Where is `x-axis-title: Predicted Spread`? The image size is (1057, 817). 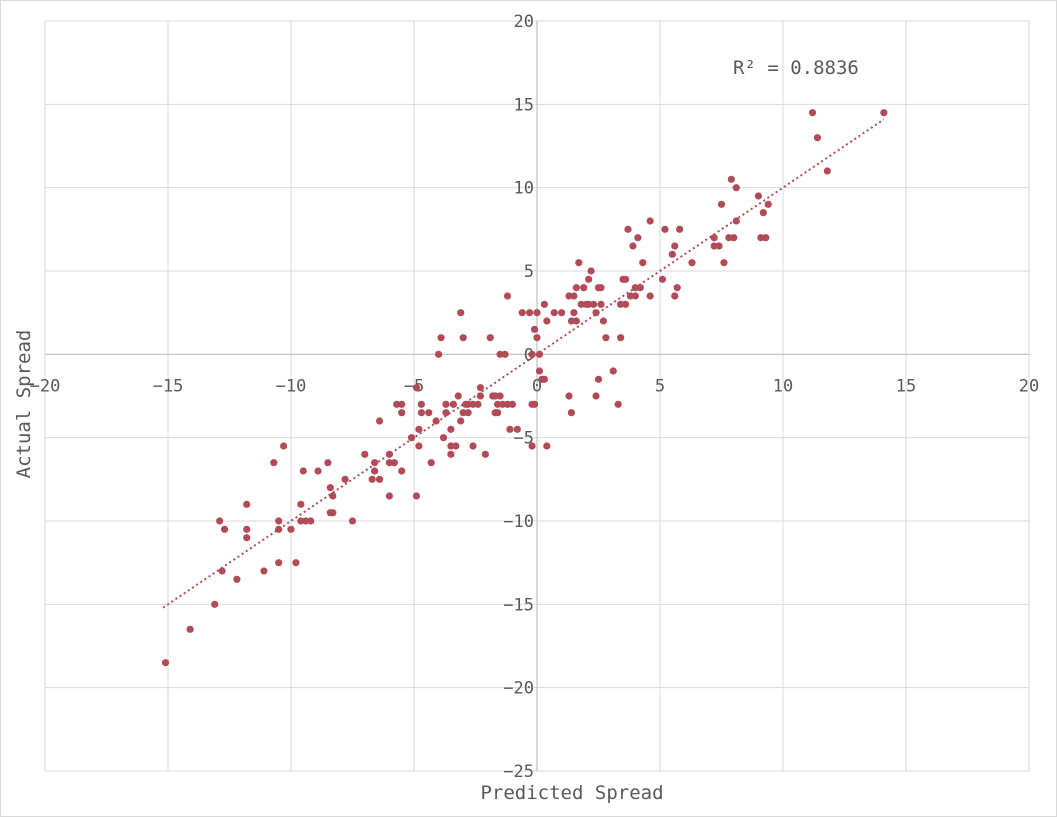
x-axis-title: Predicted Spread is located at coordinates (571, 793).